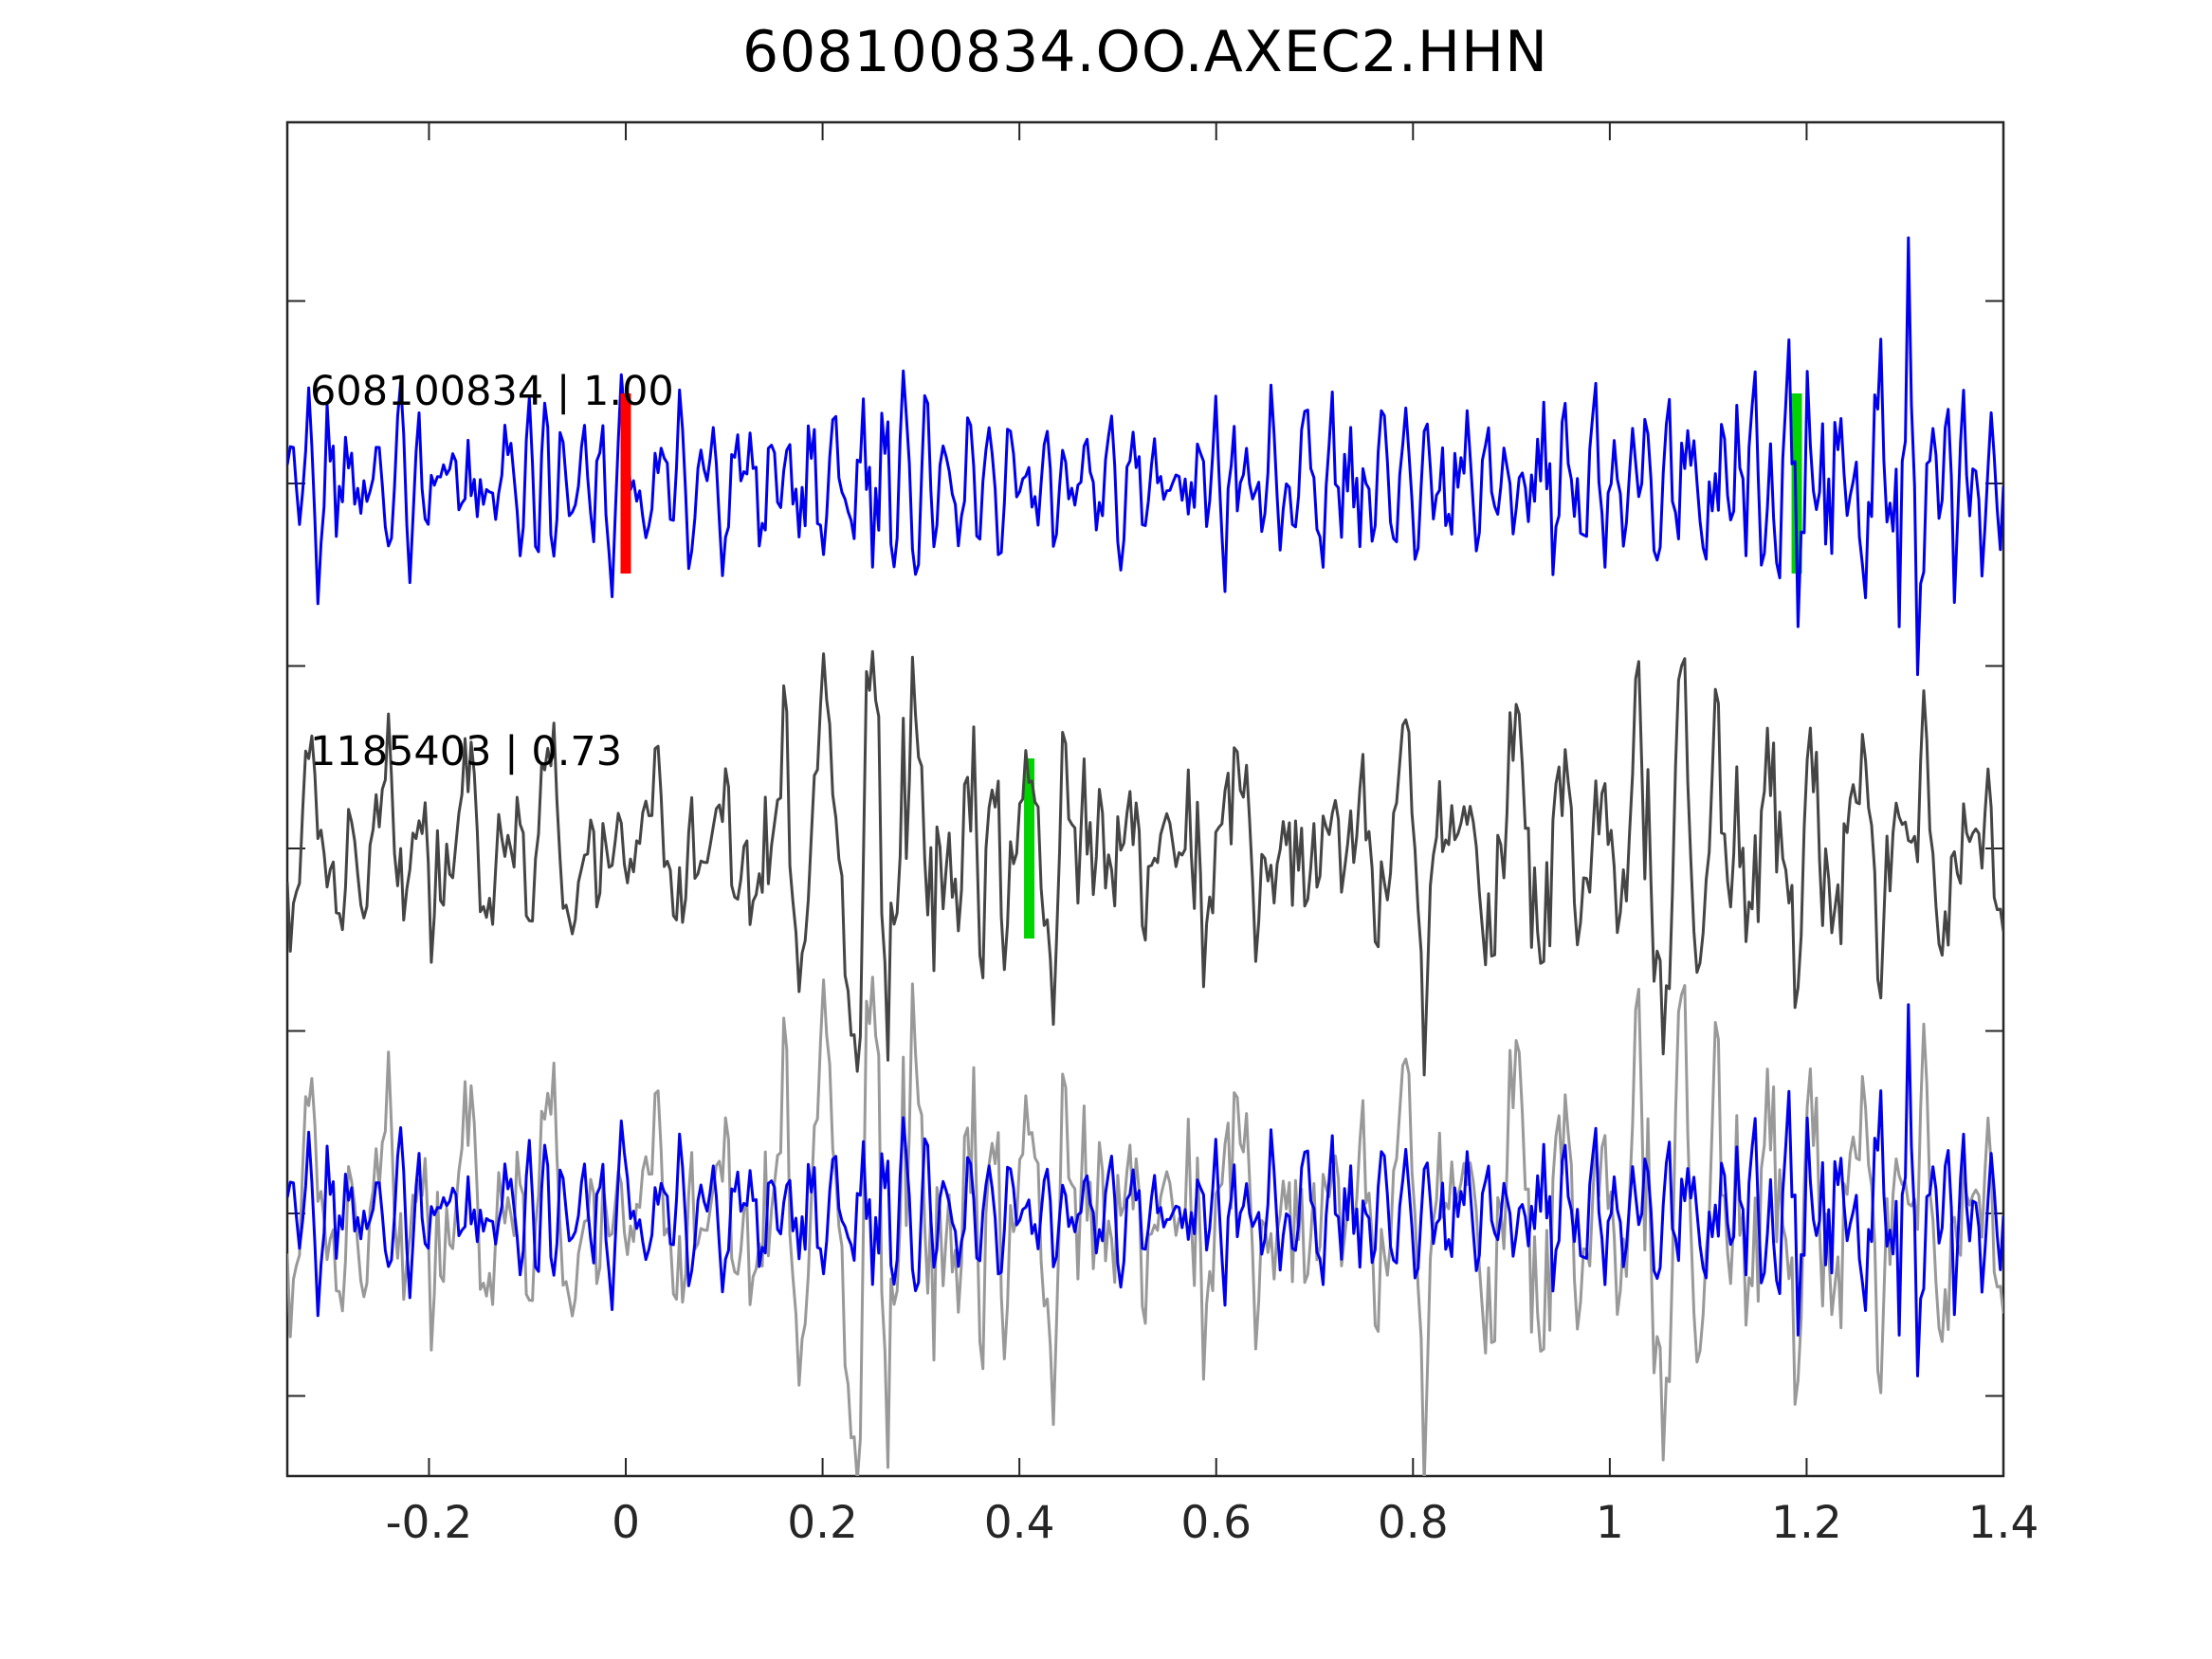 The width and height of the screenshot is (2212, 1659). What do you see at coordinates (1609, 1523) in the screenshot?
I see `x-tick-label: 1` at bounding box center [1609, 1523].